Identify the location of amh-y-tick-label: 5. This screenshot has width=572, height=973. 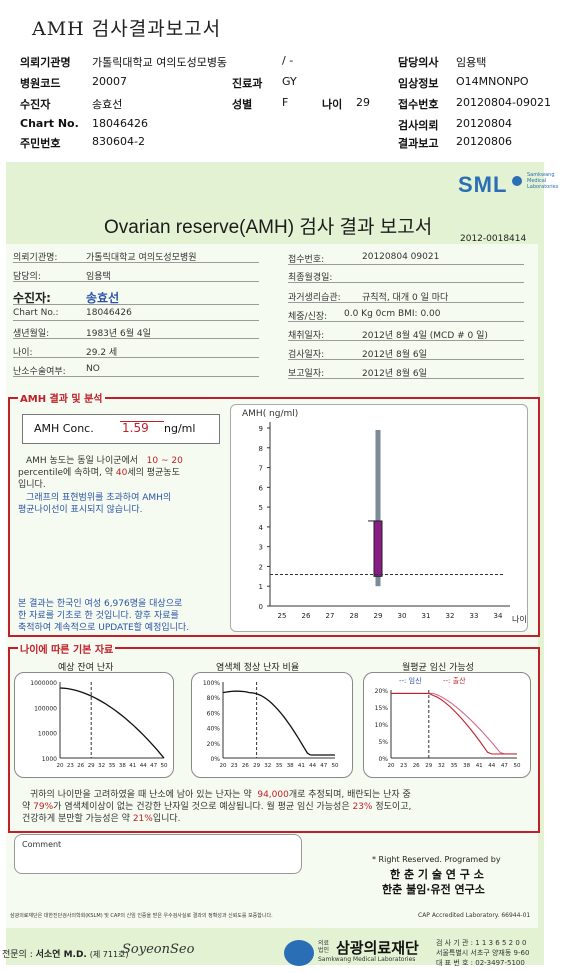
(261, 508).